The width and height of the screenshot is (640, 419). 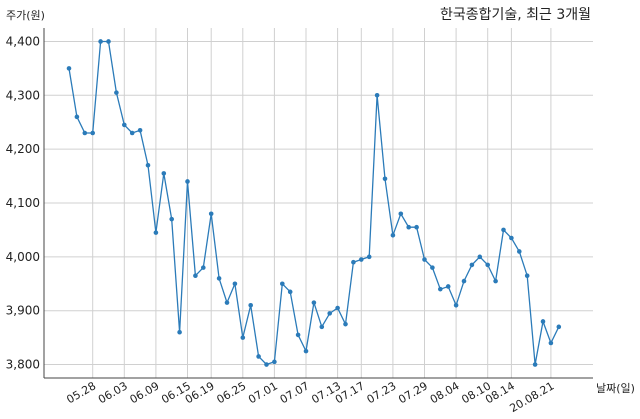 What do you see at coordinates (25, 15) in the screenshot?
I see `y-axis-label: 주가(원)` at bounding box center [25, 15].